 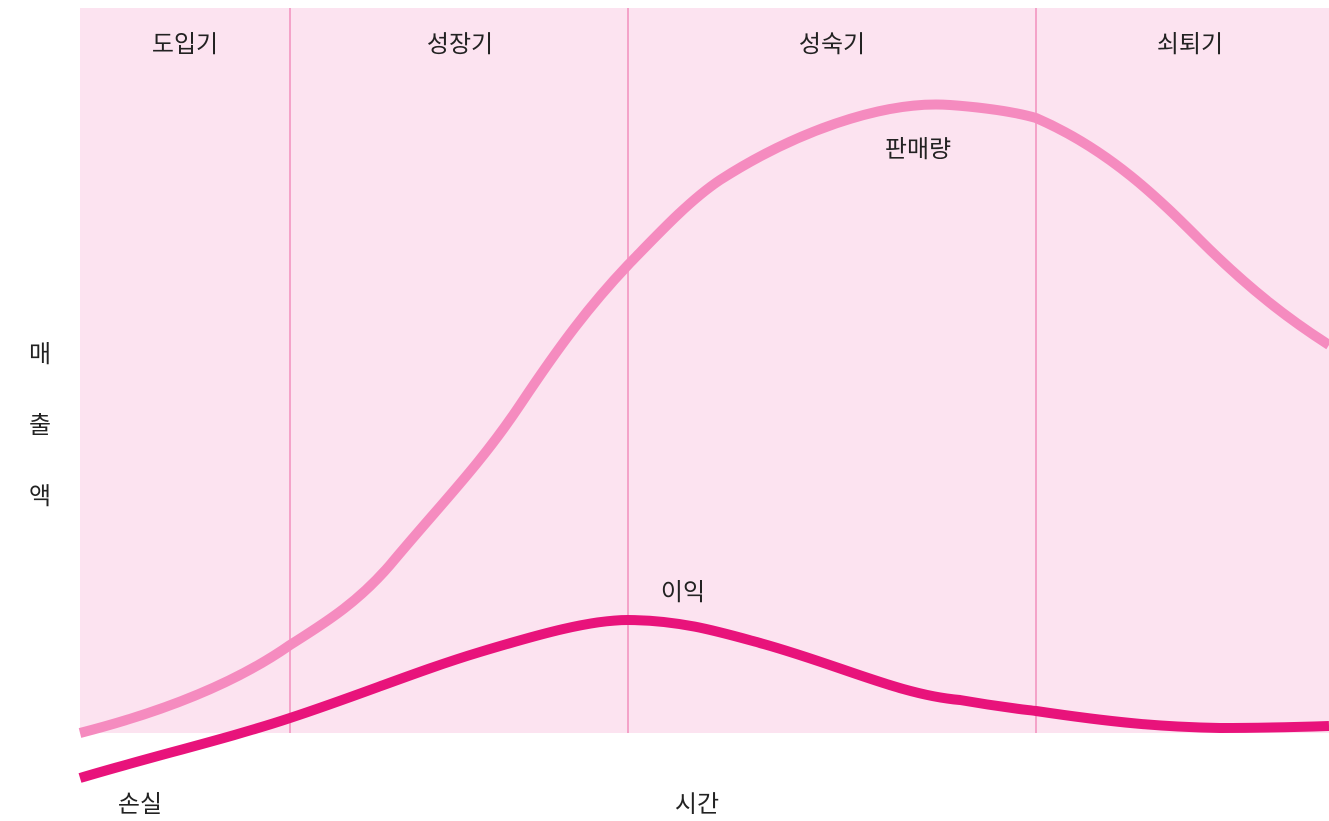 I want to click on profit-label: 이익, so click(x=683, y=592).